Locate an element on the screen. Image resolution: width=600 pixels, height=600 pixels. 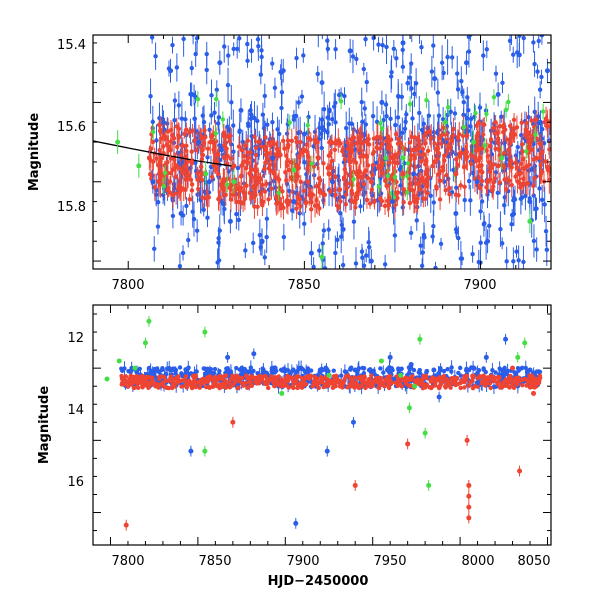
top-xtick-label: 7850 is located at coordinates (303, 285).